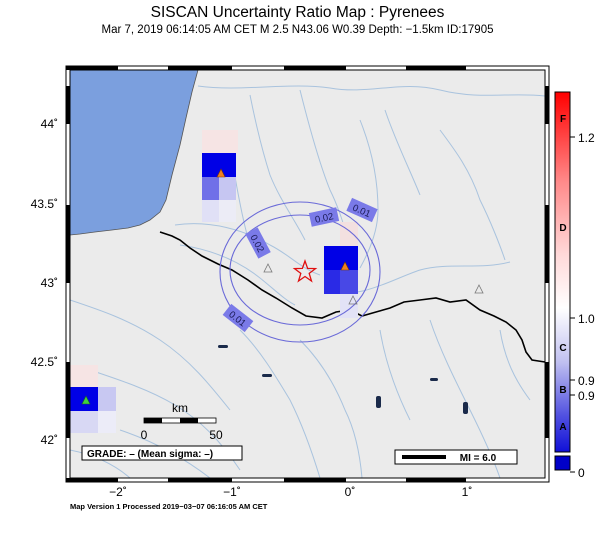 The width and height of the screenshot is (595, 543). What do you see at coordinates (44, 362) in the screenshot?
I see `lat-tick-label: 42.5˚` at bounding box center [44, 362].